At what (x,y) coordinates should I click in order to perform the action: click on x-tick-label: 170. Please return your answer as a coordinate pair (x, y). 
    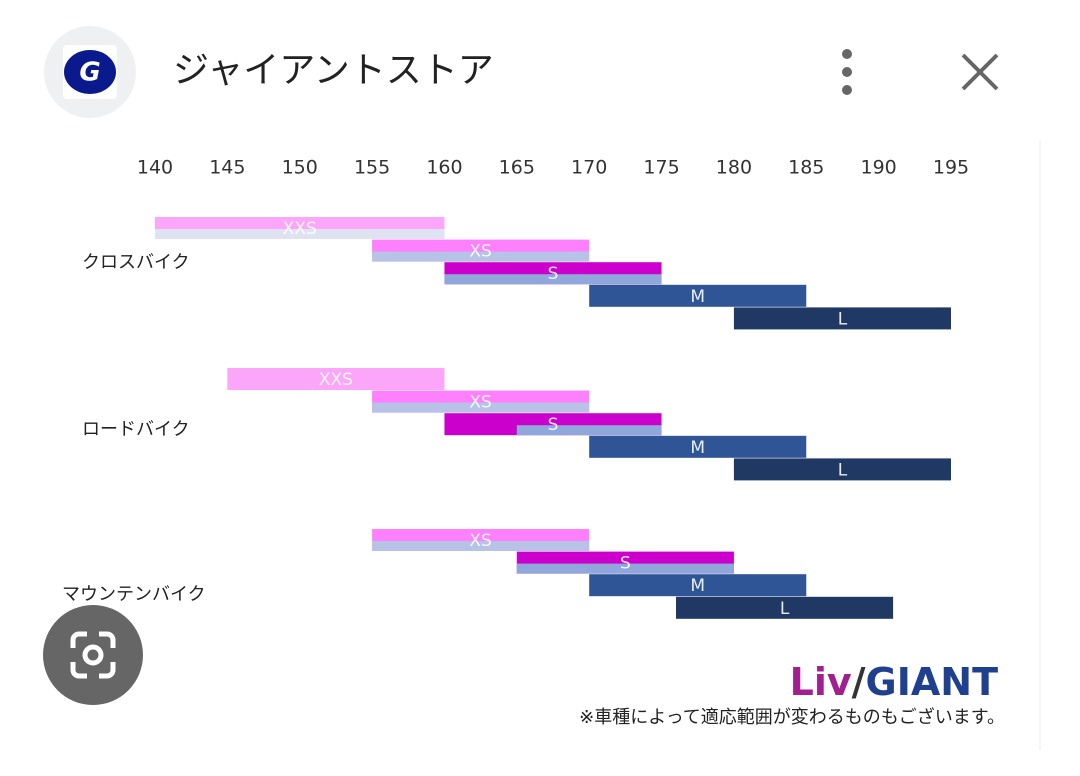
    Looking at the image, I should click on (589, 168).